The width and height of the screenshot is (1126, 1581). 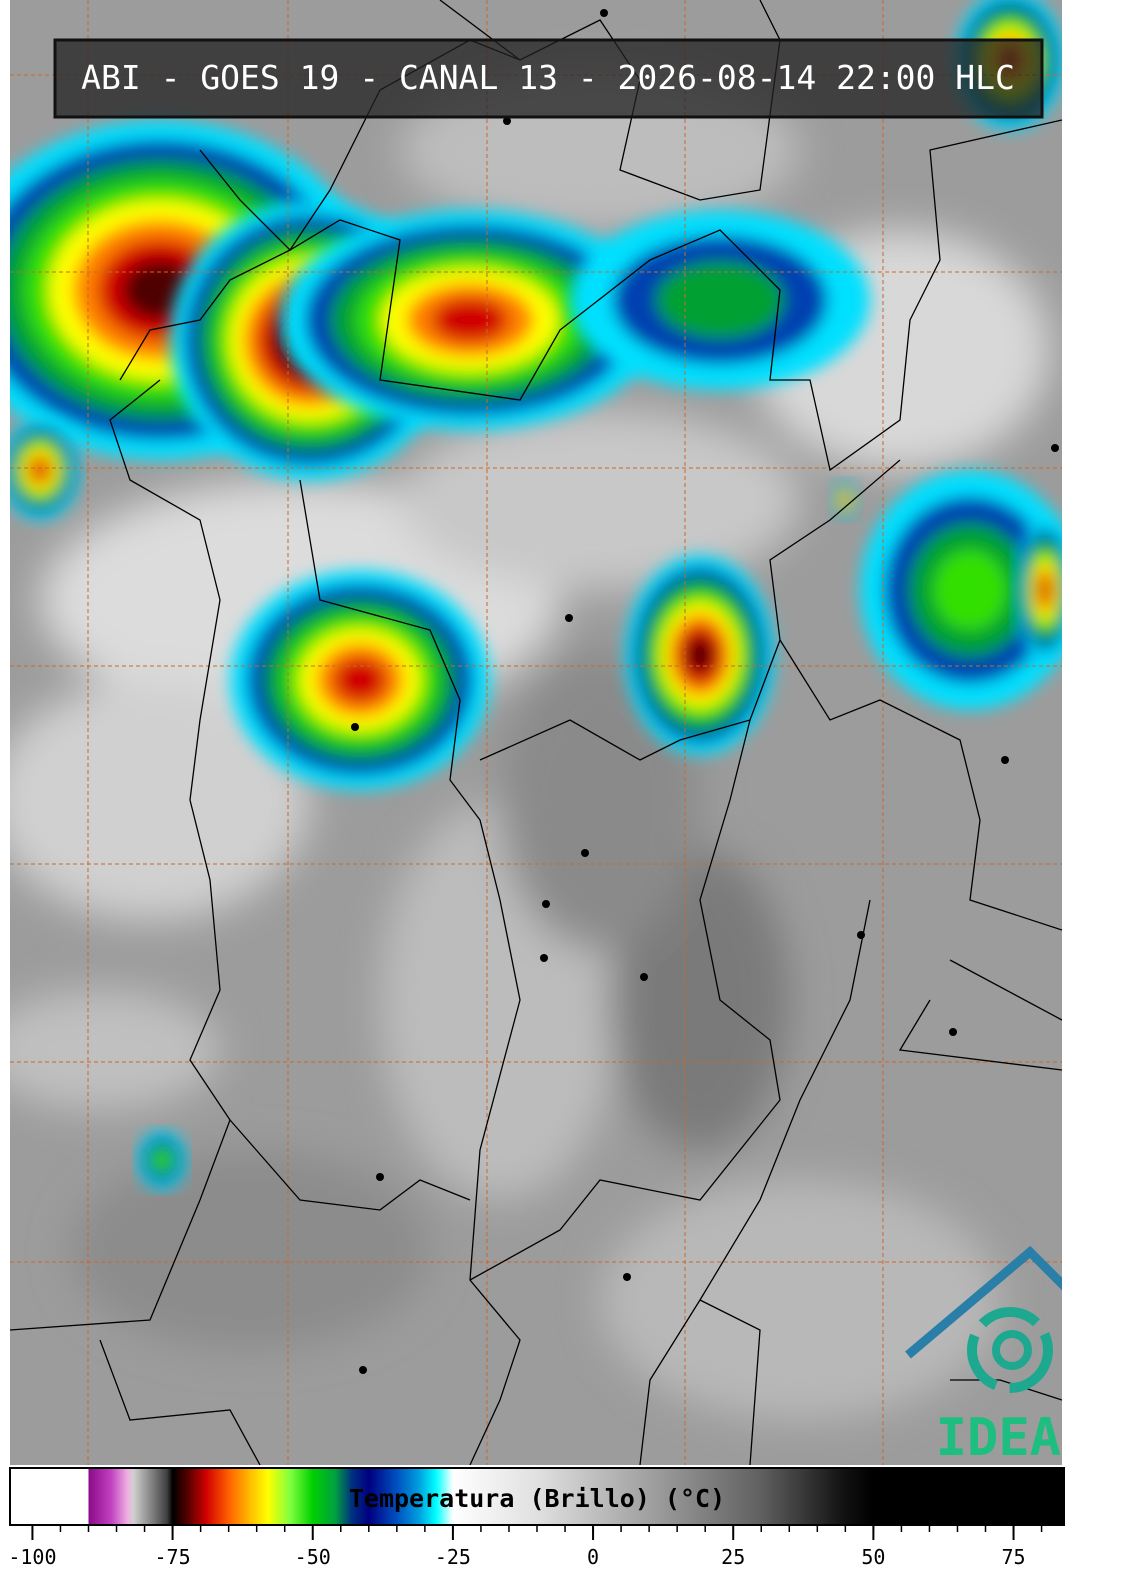 I want to click on logo: IDEAM, so click(x=999, y=1356).